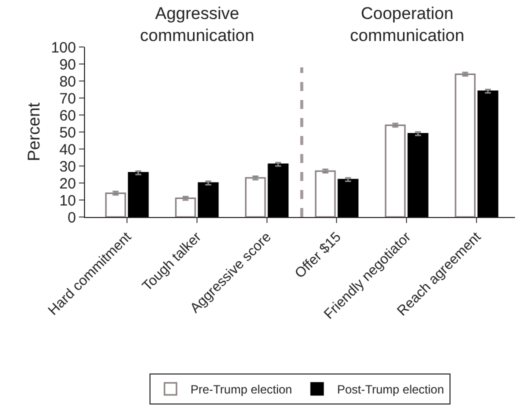 This screenshot has width=519, height=408. Describe the element at coordinates (63, 47) in the screenshot. I see `y-tick-label: 100` at that location.